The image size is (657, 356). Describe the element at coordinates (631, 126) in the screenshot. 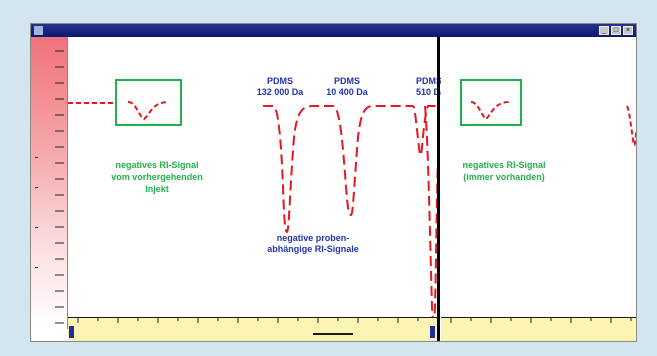

I see `signal-trace-right` at that location.